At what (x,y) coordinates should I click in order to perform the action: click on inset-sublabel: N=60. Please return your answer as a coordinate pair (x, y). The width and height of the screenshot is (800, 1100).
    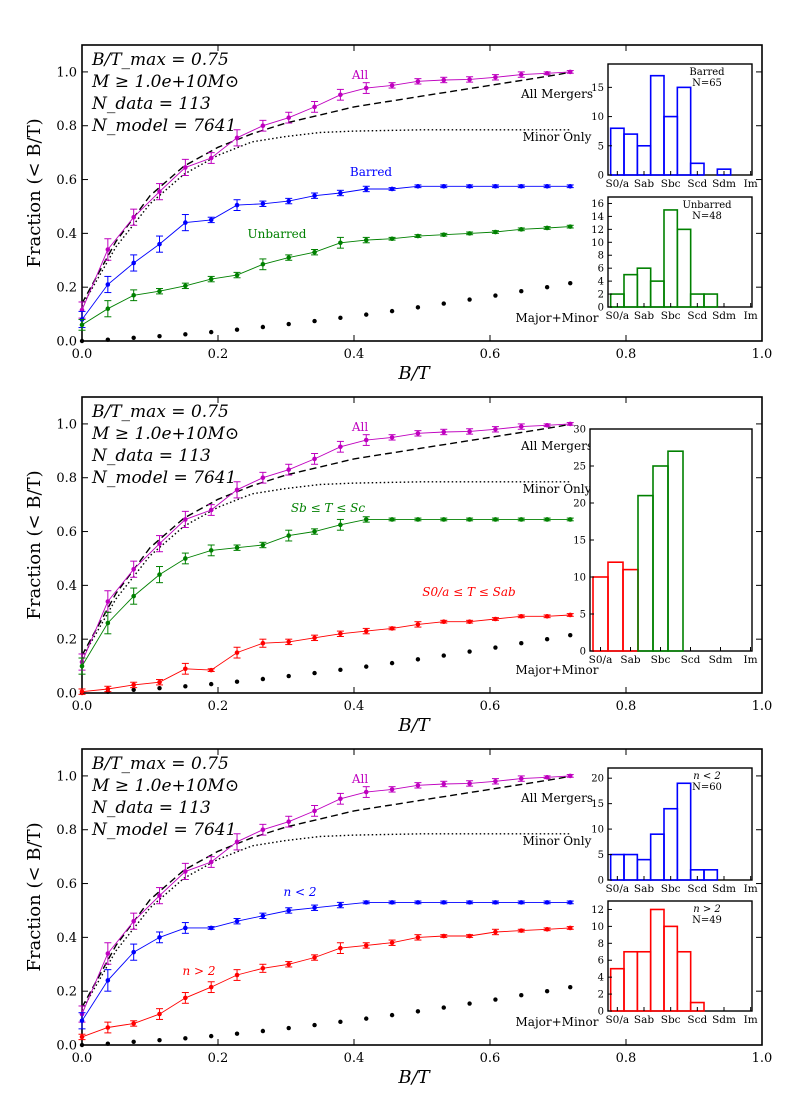
    Looking at the image, I should click on (707, 787).